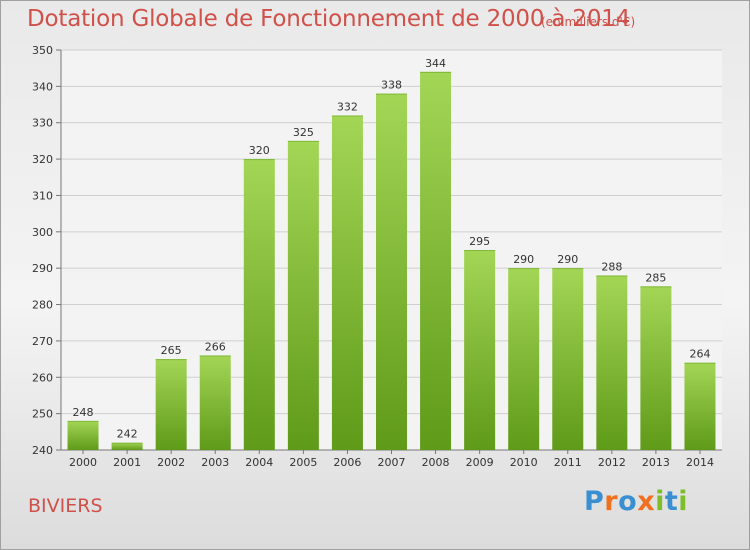 The image size is (750, 550). What do you see at coordinates (612, 462) in the screenshot?
I see `x-tick-label-2012: 2012` at bounding box center [612, 462].